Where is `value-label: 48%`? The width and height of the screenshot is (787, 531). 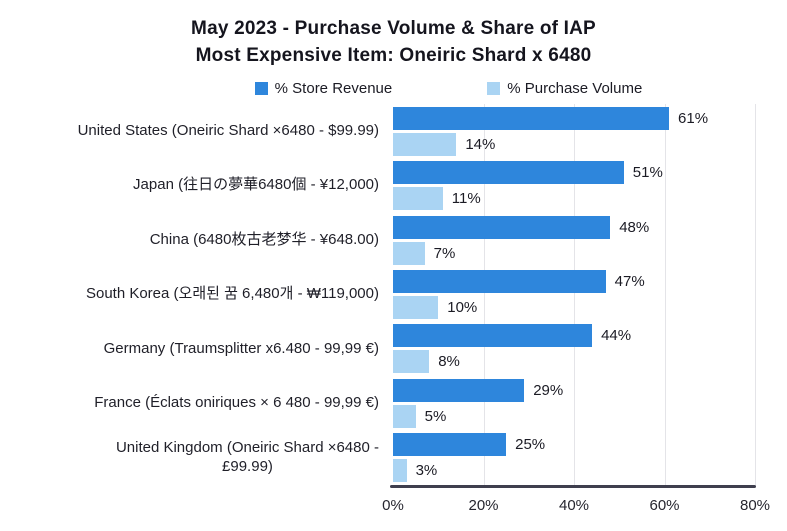 value-label: 48% is located at coordinates (634, 227).